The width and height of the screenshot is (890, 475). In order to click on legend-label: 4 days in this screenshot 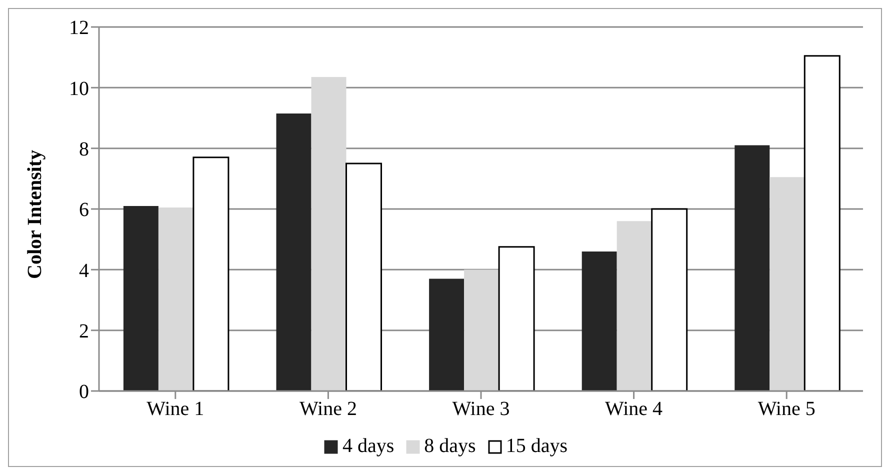, I will do `click(368, 446)`.